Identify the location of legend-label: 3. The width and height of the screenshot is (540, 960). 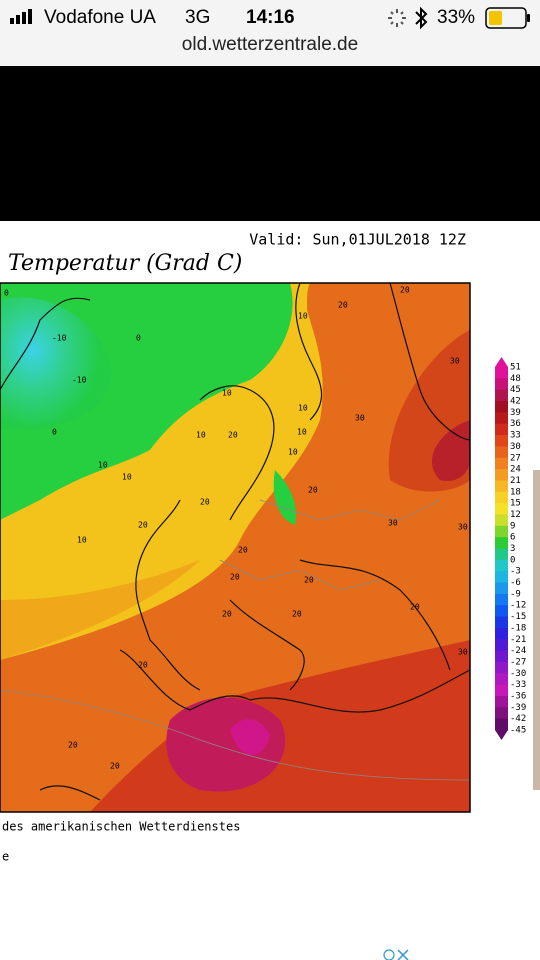
(512, 549).